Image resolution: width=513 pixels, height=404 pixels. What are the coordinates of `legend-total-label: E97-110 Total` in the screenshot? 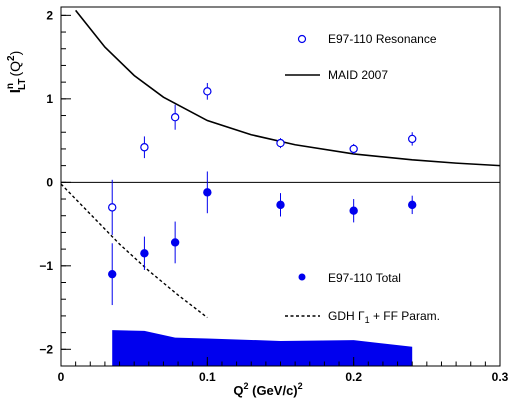 It's located at (364, 278).